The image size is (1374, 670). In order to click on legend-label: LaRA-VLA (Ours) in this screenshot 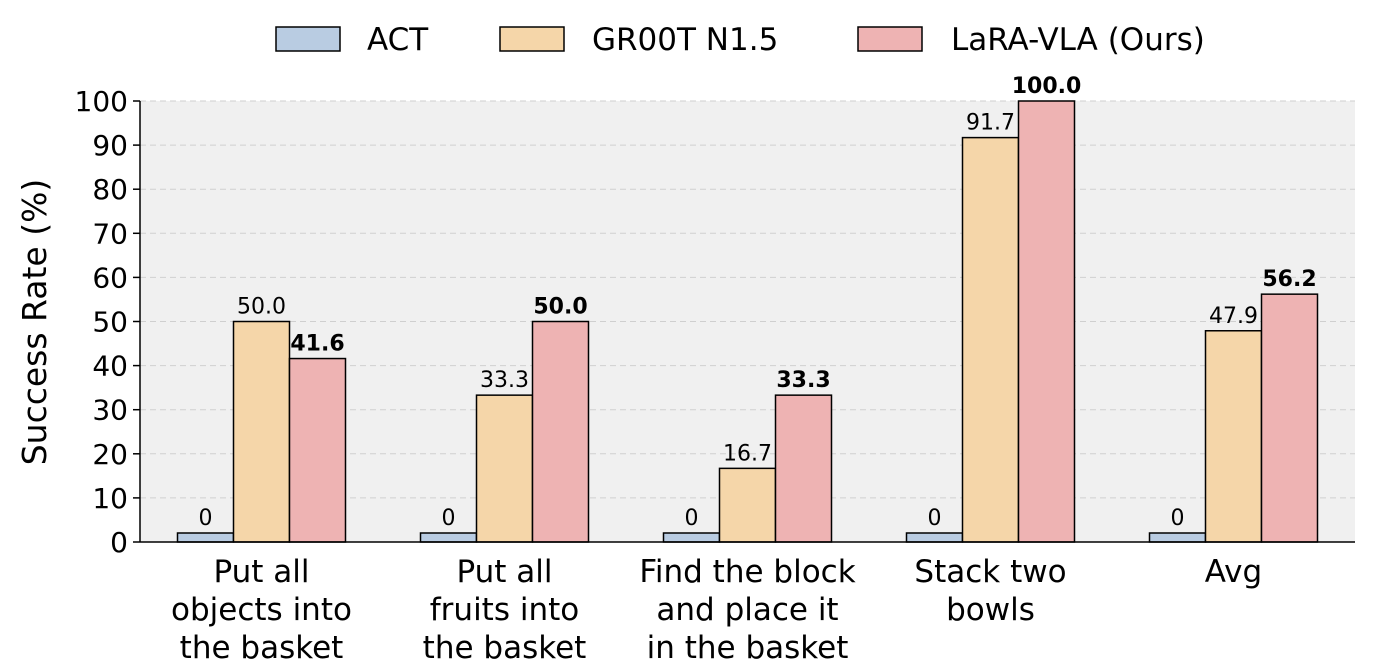, I will do `click(1078, 40)`.